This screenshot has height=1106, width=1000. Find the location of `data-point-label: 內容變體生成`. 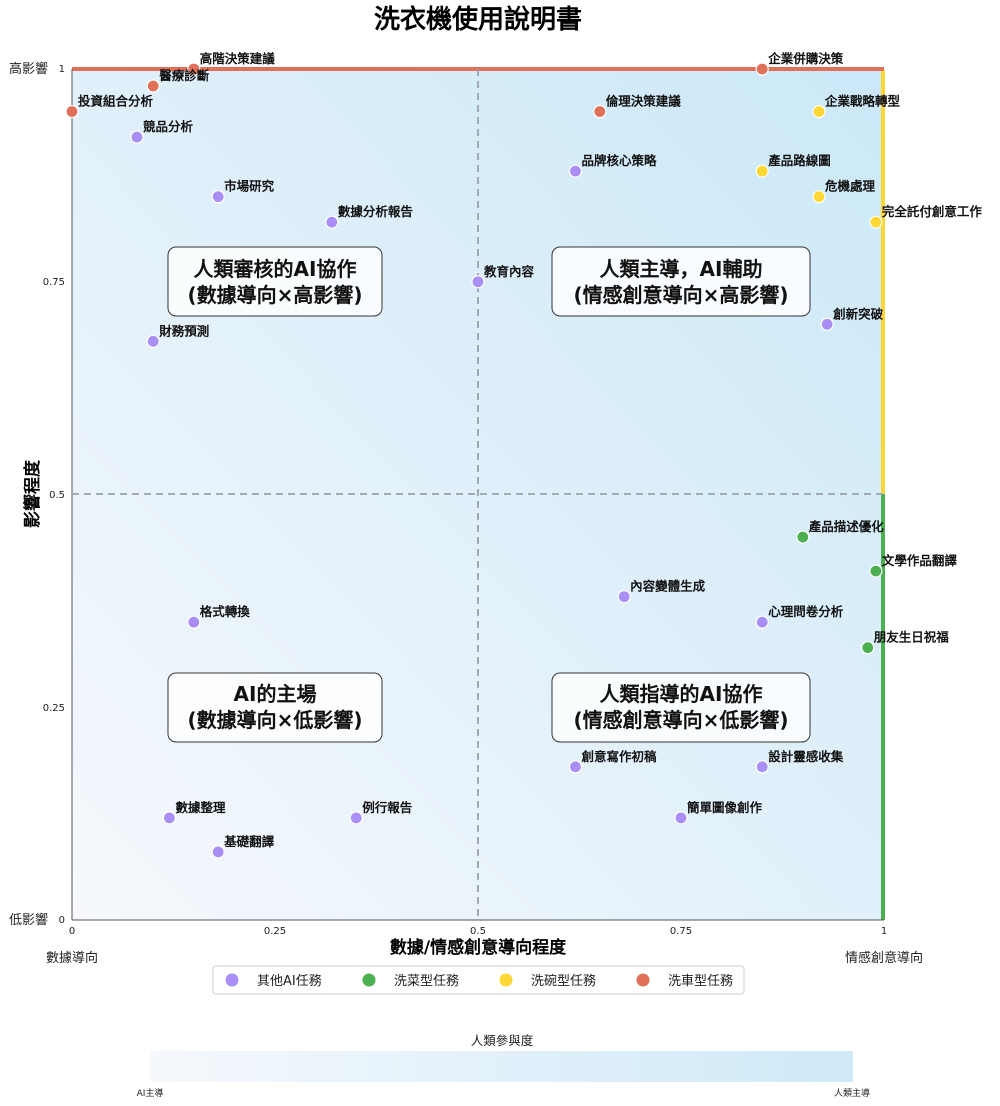

data-point-label: 內容變體生成 is located at coordinates (668, 586).